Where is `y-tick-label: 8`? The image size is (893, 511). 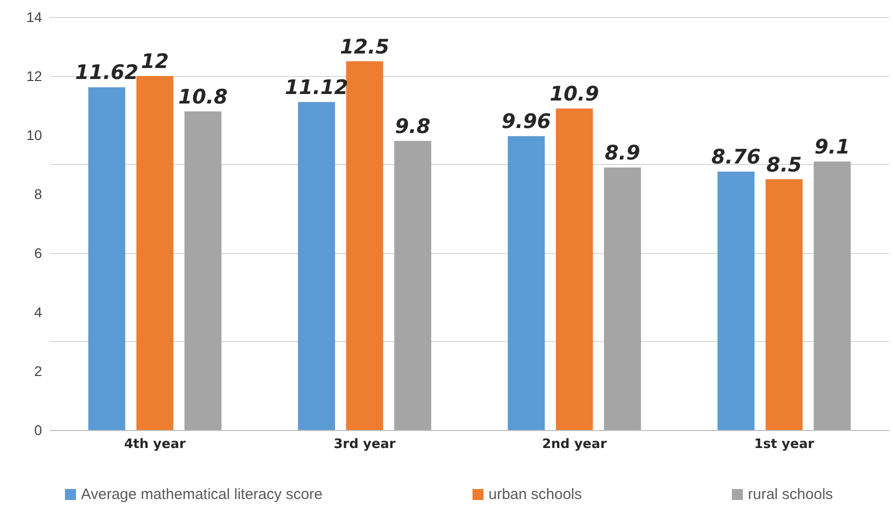 y-tick-label: 8 is located at coordinates (38, 194).